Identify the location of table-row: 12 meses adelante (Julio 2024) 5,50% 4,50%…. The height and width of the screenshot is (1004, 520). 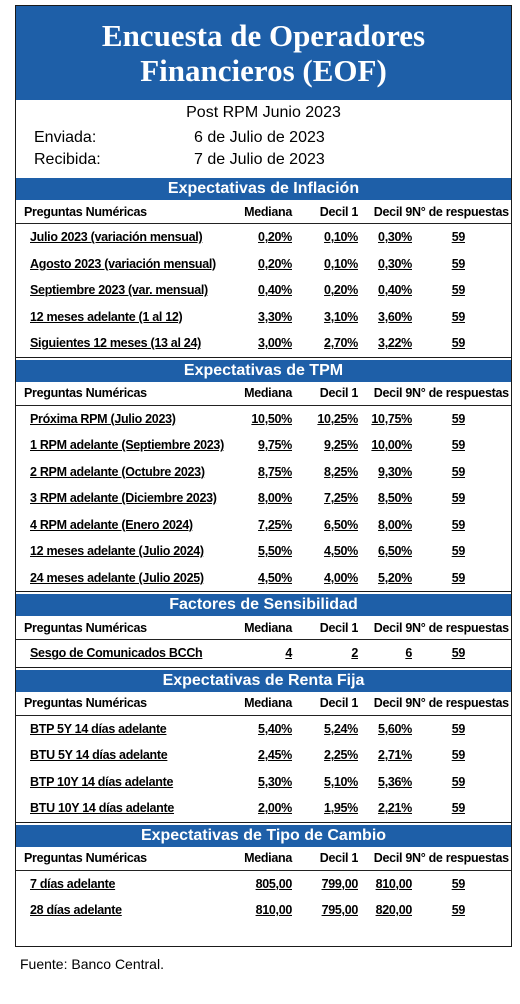
(263, 551).